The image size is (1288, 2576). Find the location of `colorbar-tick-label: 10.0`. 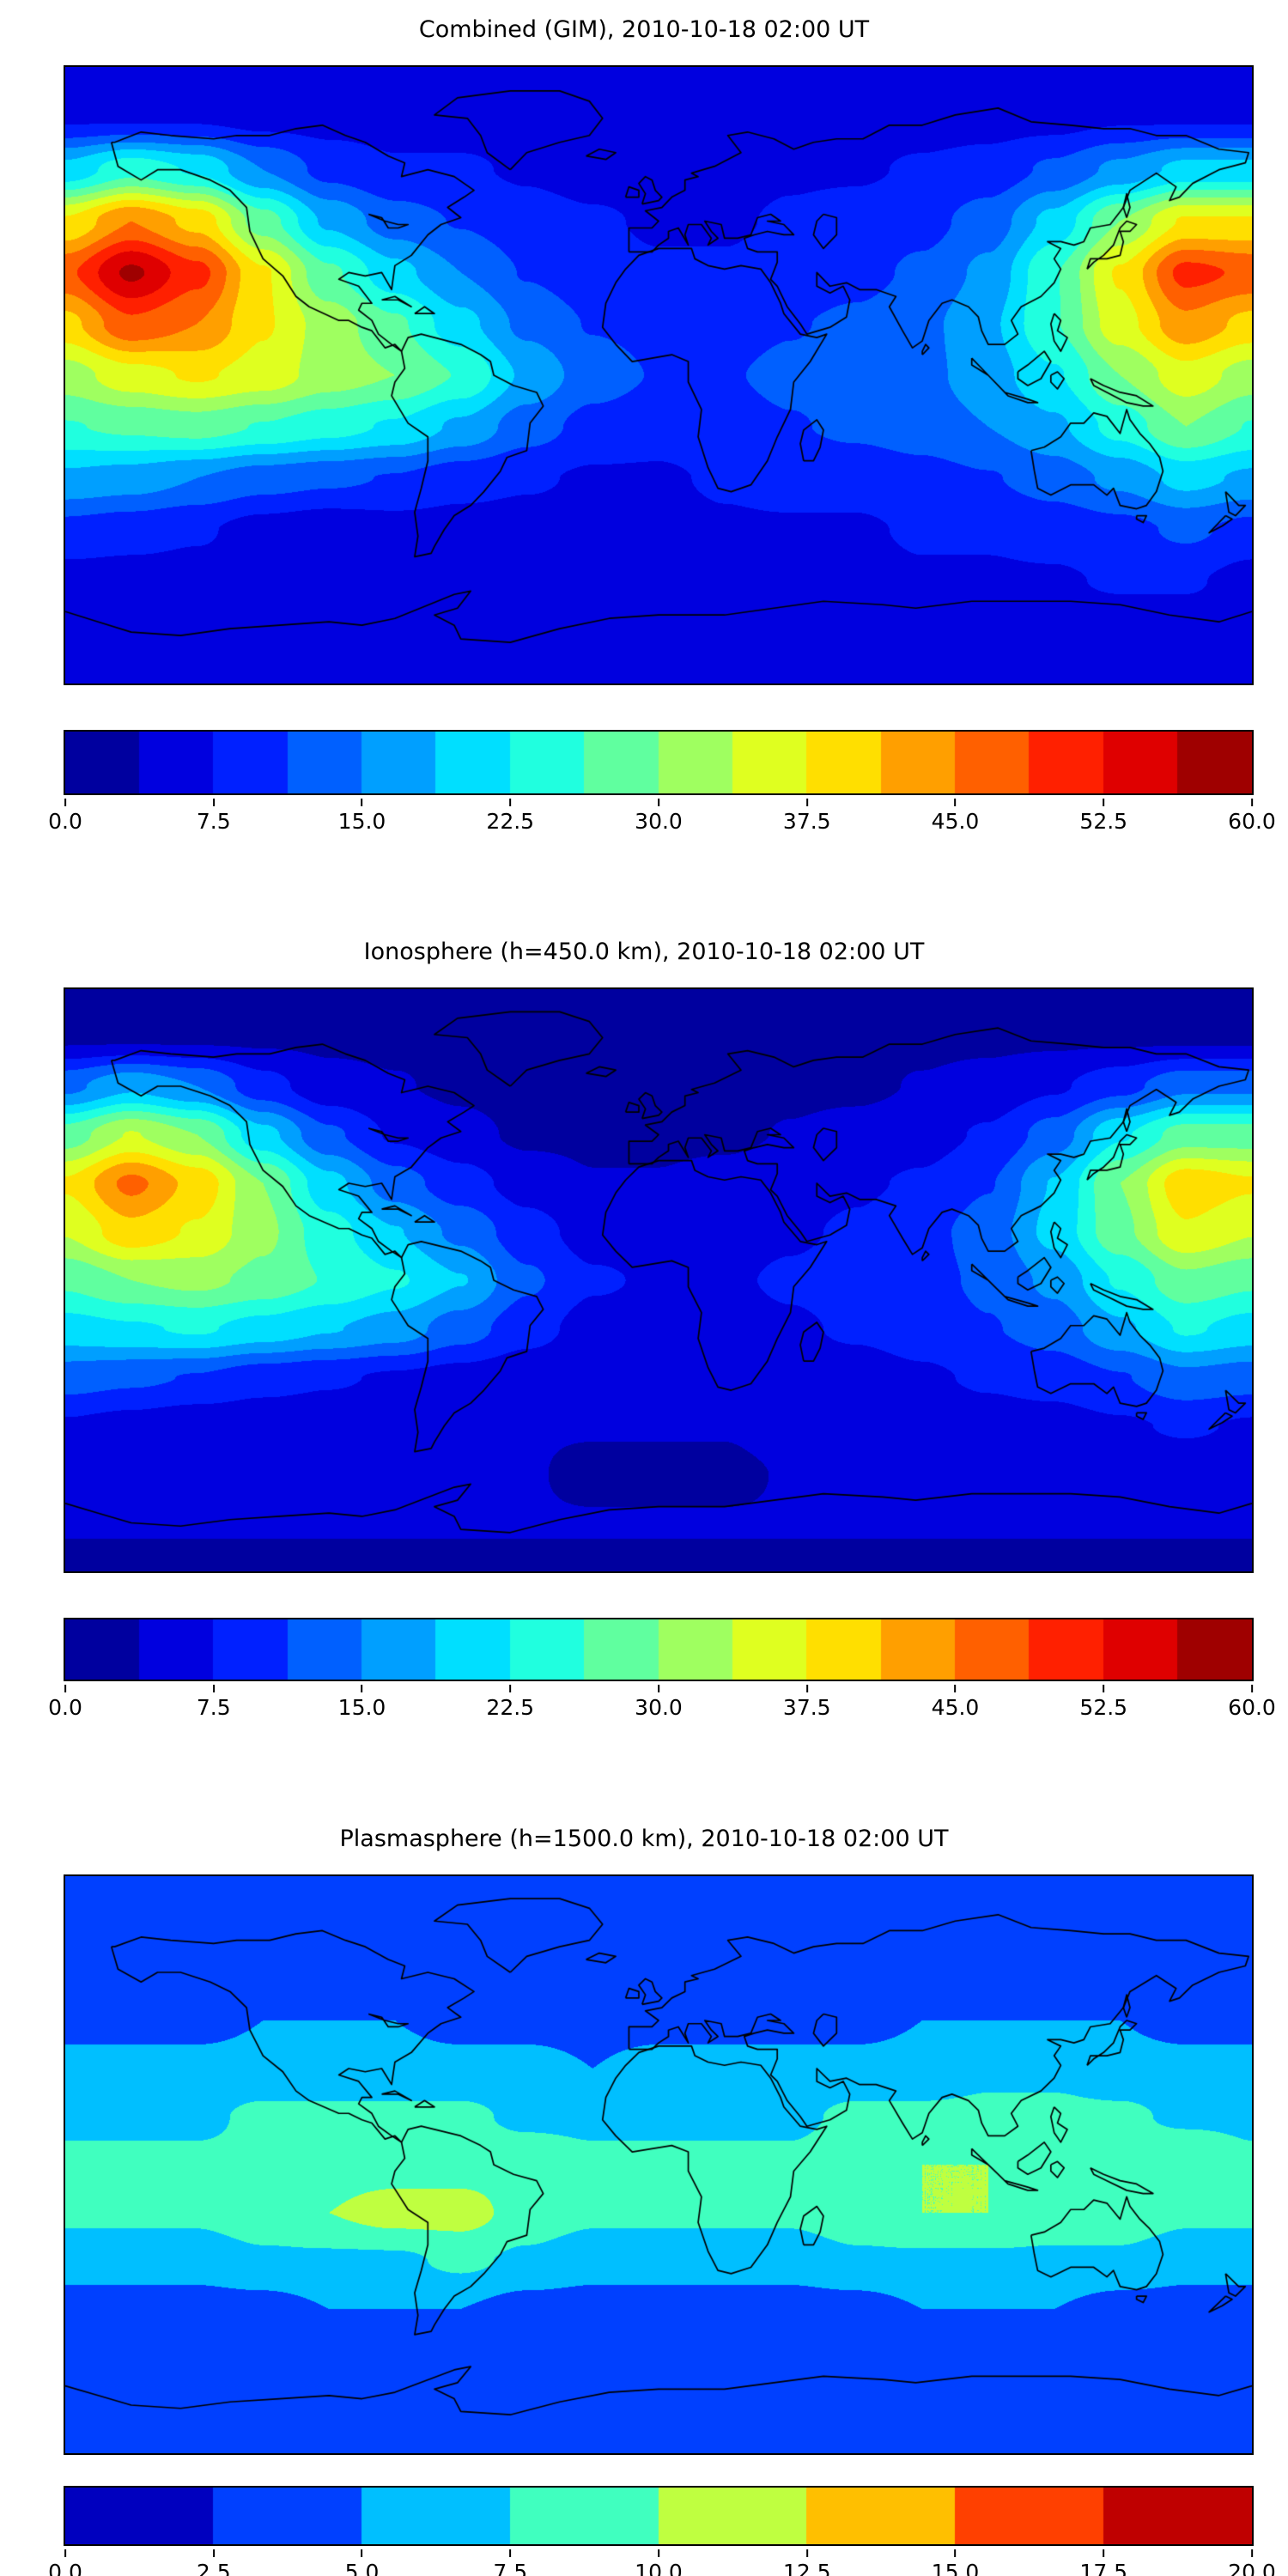

colorbar-tick-label: 10.0 is located at coordinates (659, 2568).